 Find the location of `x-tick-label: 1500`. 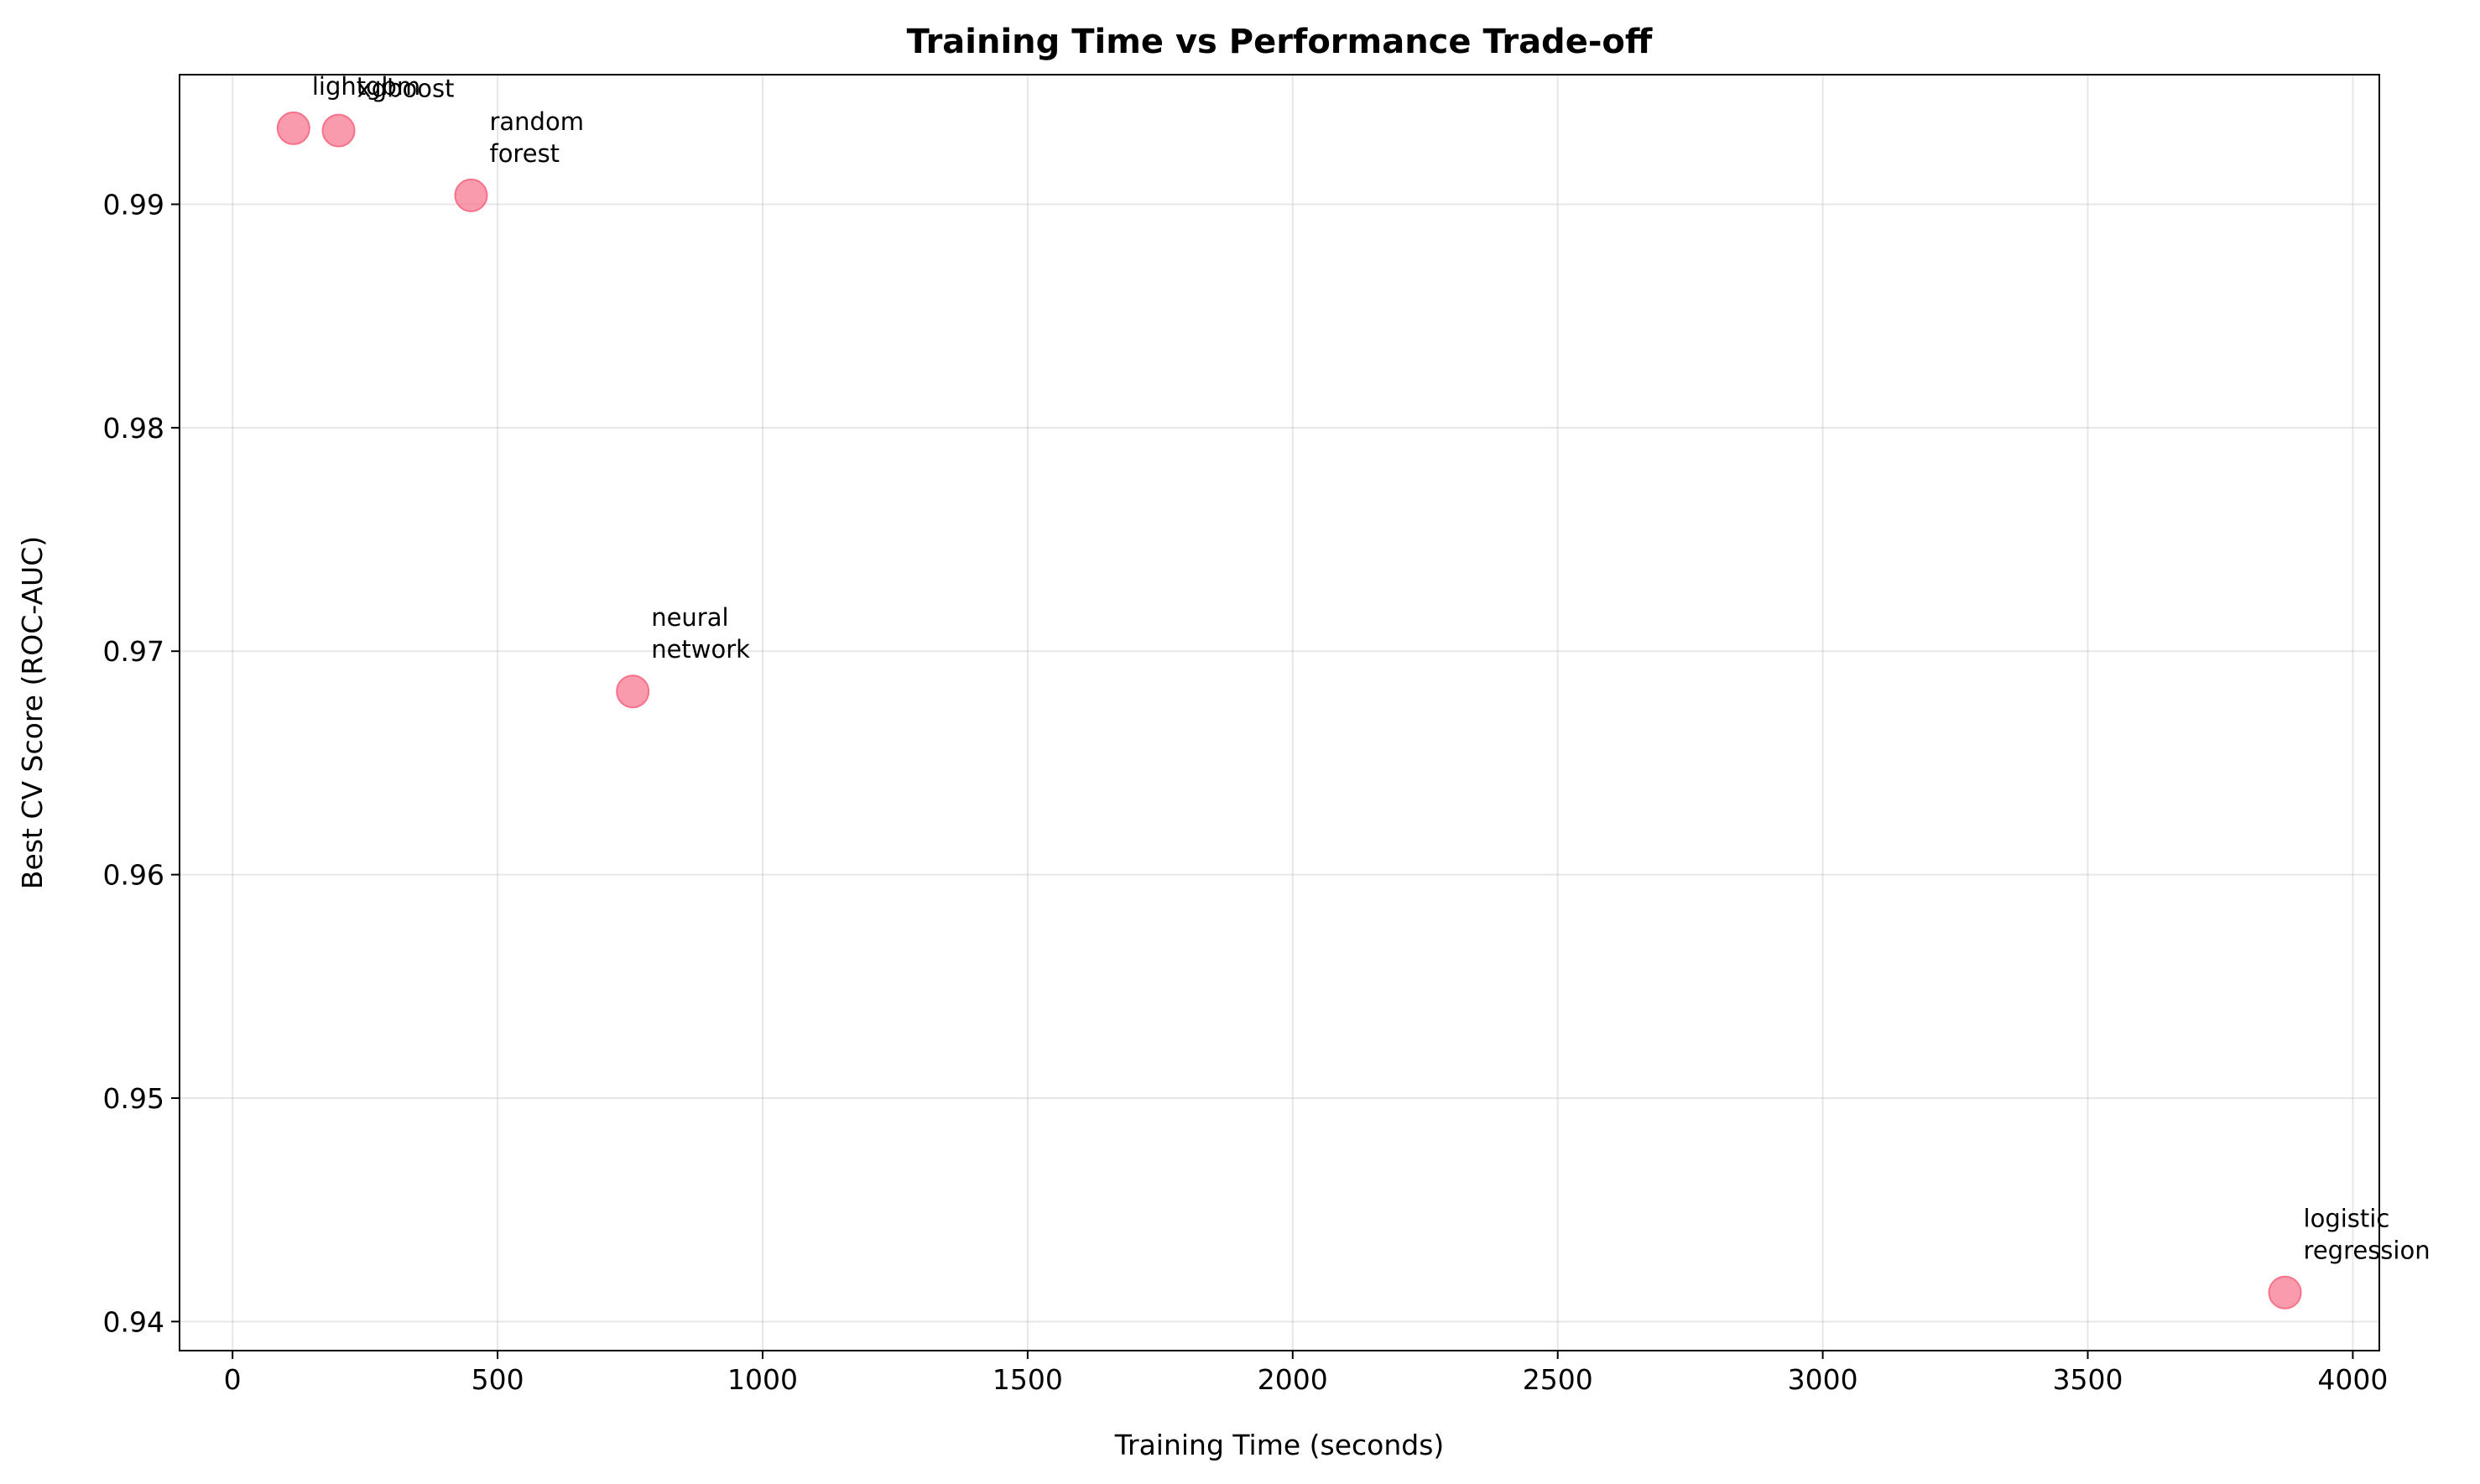

x-tick-label: 1500 is located at coordinates (1028, 1379).